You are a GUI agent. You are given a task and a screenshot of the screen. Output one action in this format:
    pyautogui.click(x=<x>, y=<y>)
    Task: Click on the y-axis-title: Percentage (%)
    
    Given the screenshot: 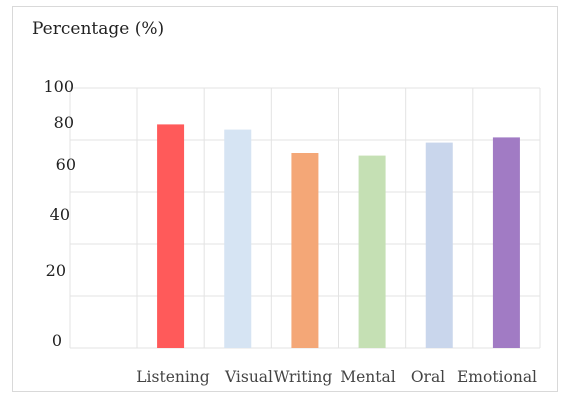 What is the action you would take?
    pyautogui.click(x=98, y=29)
    